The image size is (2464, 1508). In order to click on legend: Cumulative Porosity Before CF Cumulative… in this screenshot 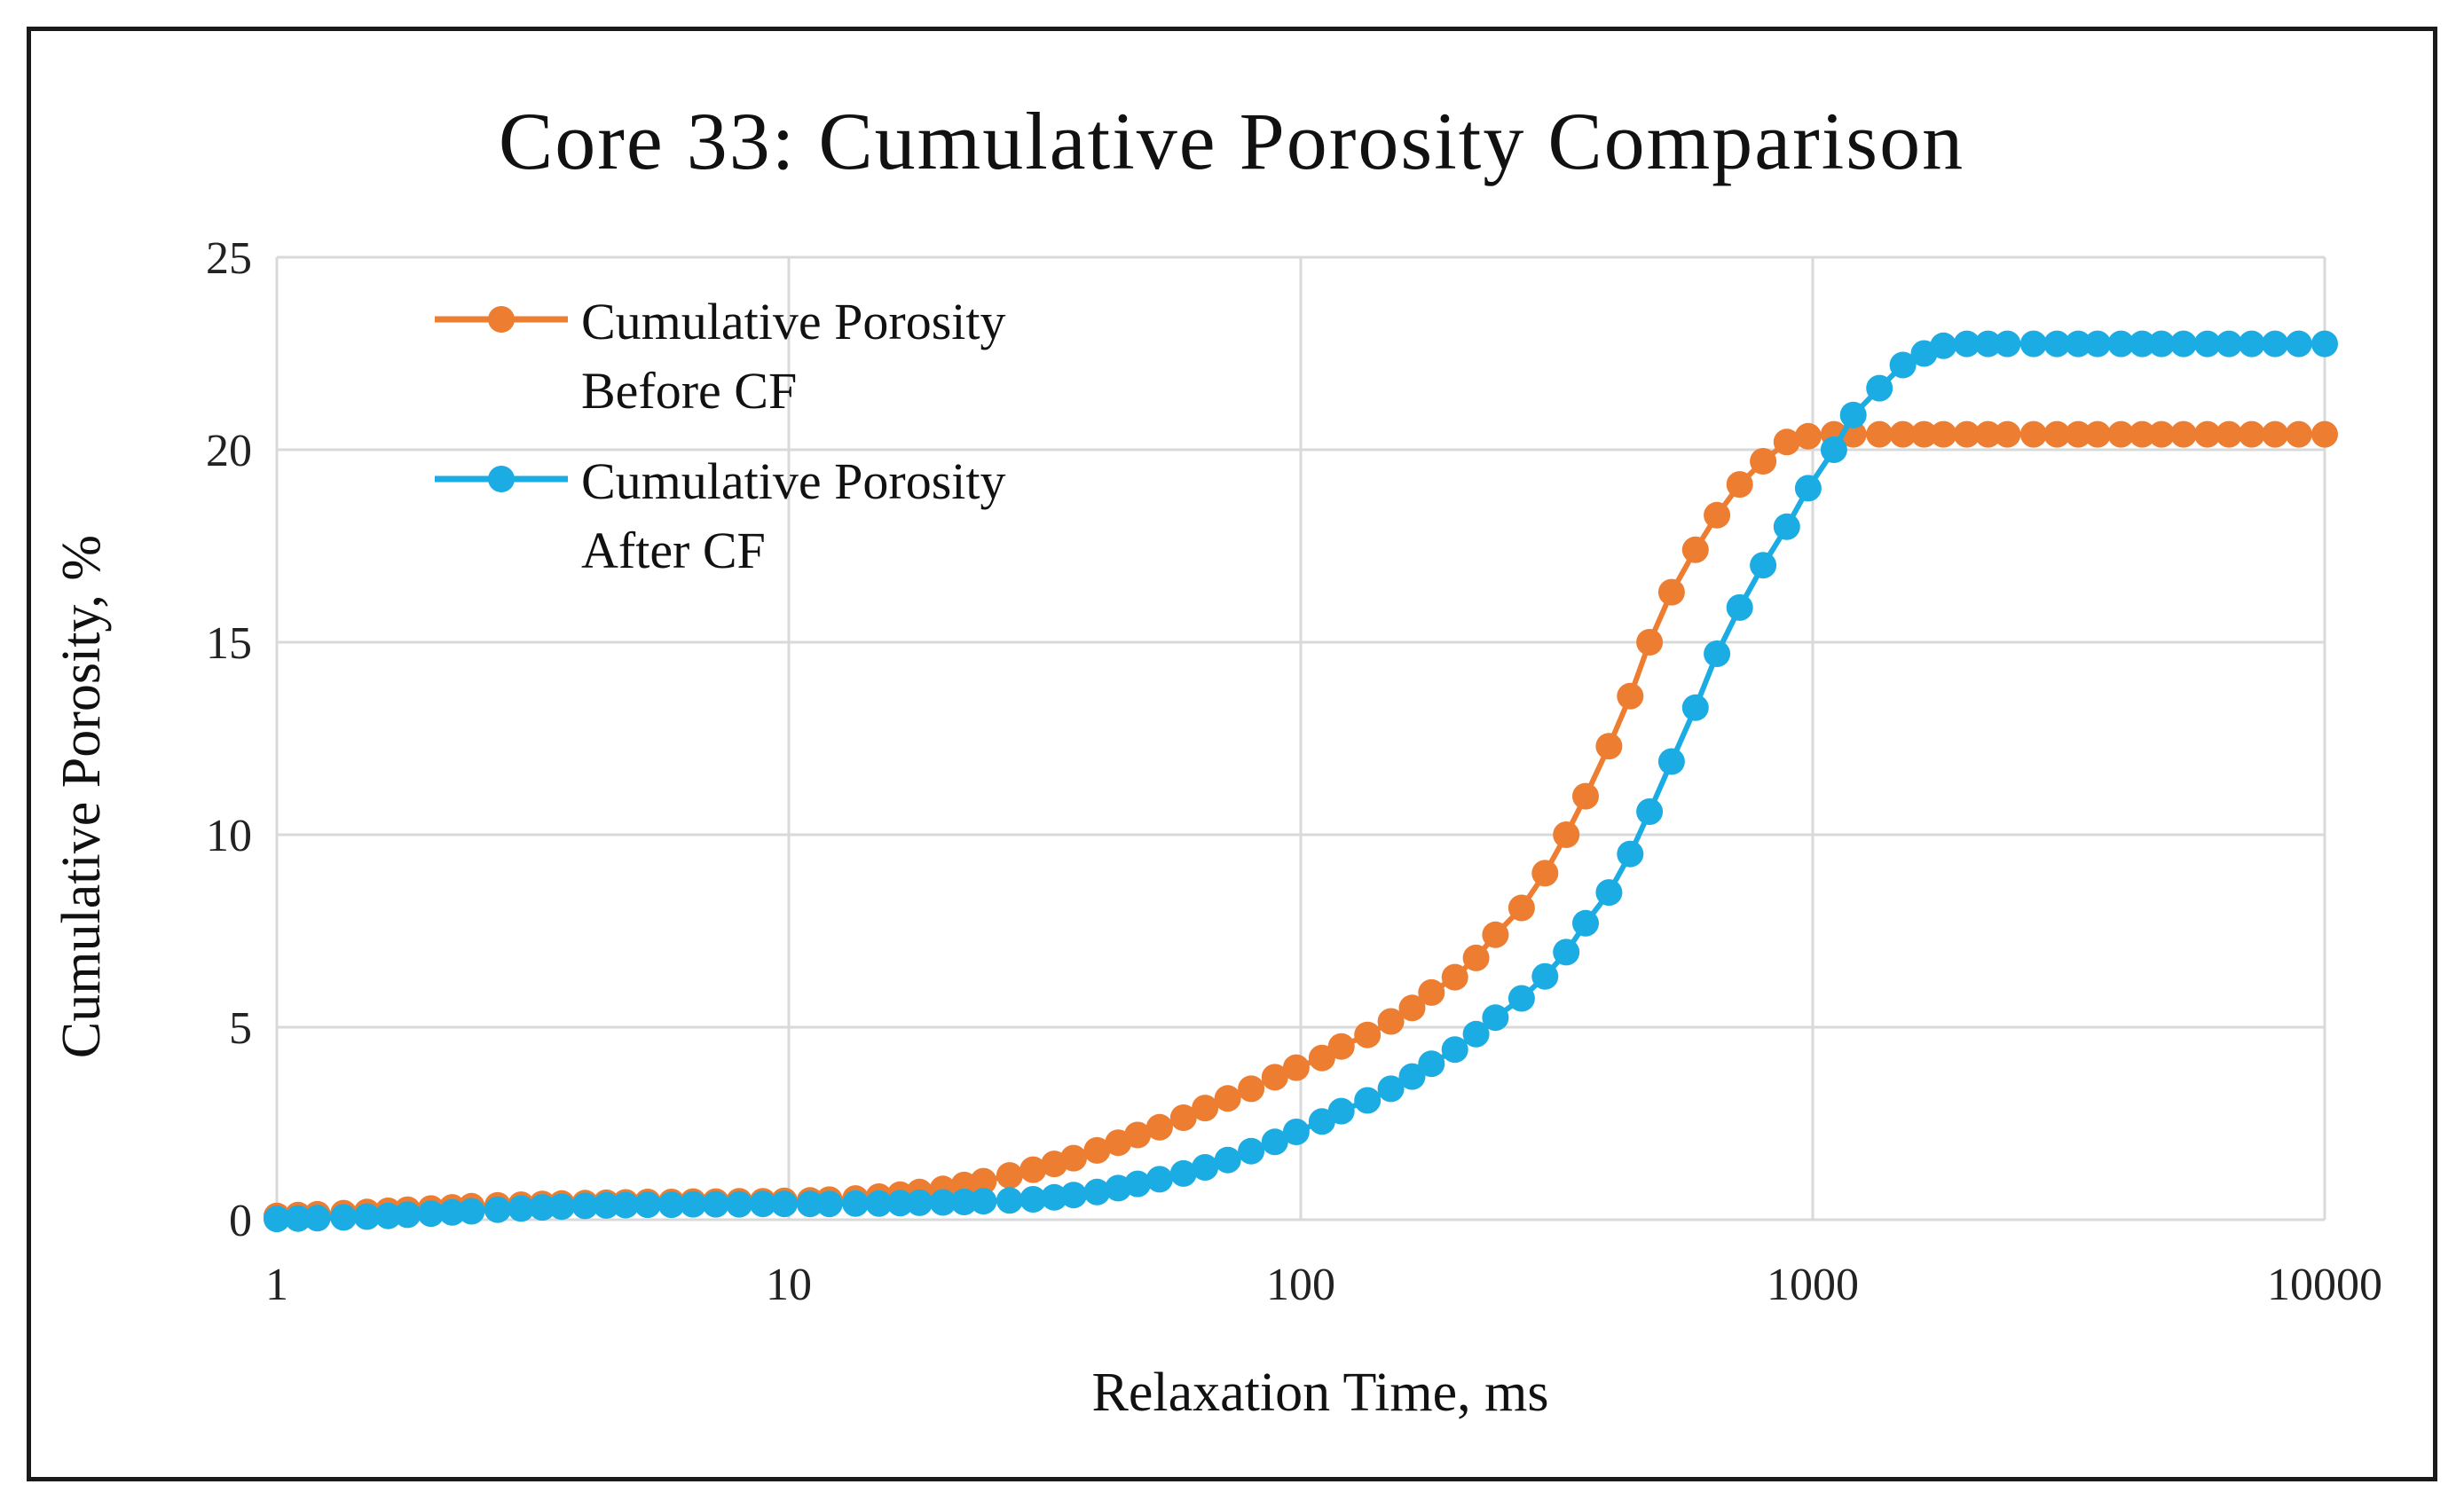, I will do `click(720, 436)`.